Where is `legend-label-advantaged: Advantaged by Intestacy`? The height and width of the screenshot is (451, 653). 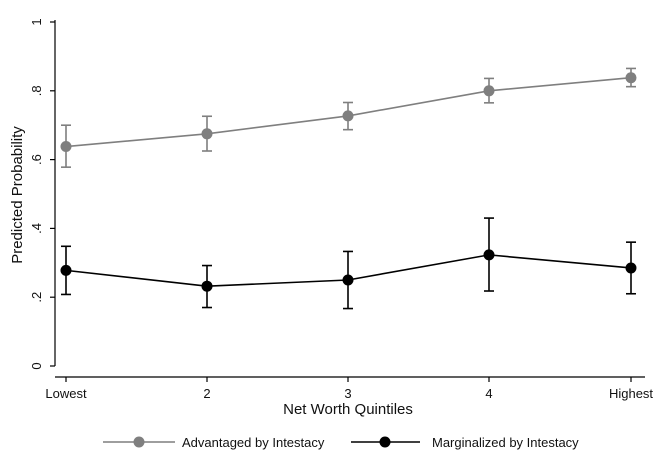 legend-label-advantaged: Advantaged by Intestacy is located at coordinates (253, 442).